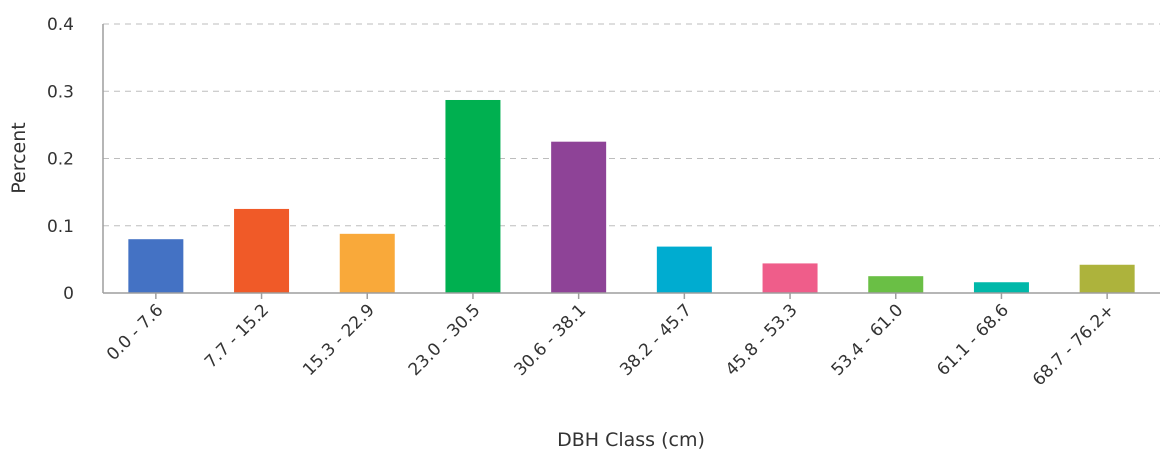  I want to click on y-tick-label: 0.3, so click(60, 92).